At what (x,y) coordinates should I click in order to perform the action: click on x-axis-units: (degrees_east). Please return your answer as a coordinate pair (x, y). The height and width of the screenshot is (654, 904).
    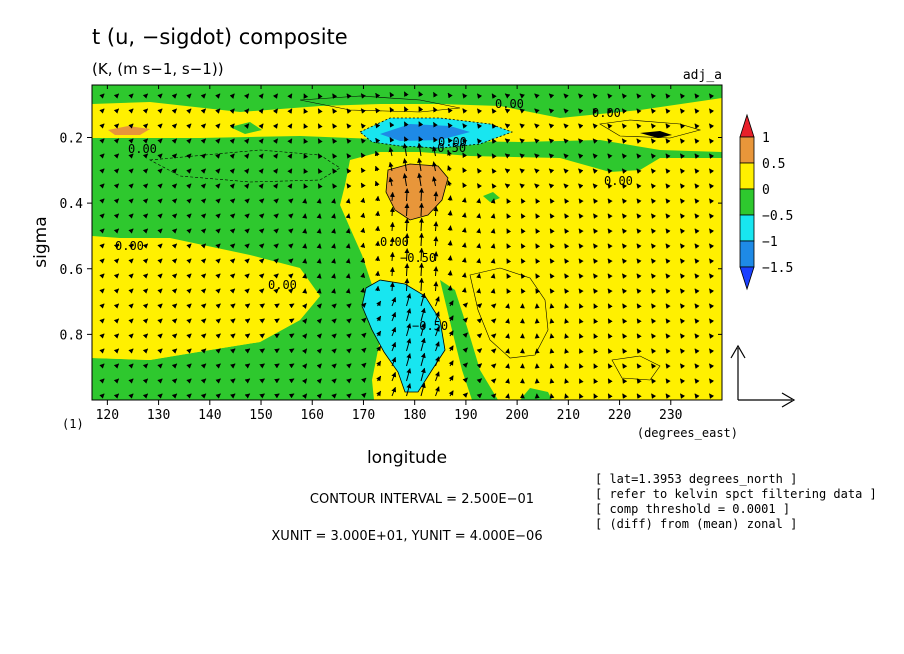
    Looking at the image, I should click on (687, 433).